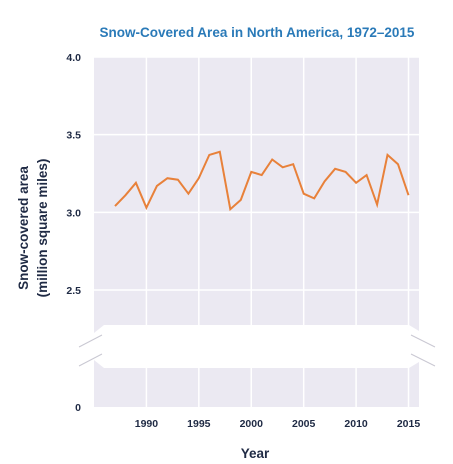 This screenshot has width=453, height=464. I want to click on axis-break-mark-left-top, so click(90, 341).